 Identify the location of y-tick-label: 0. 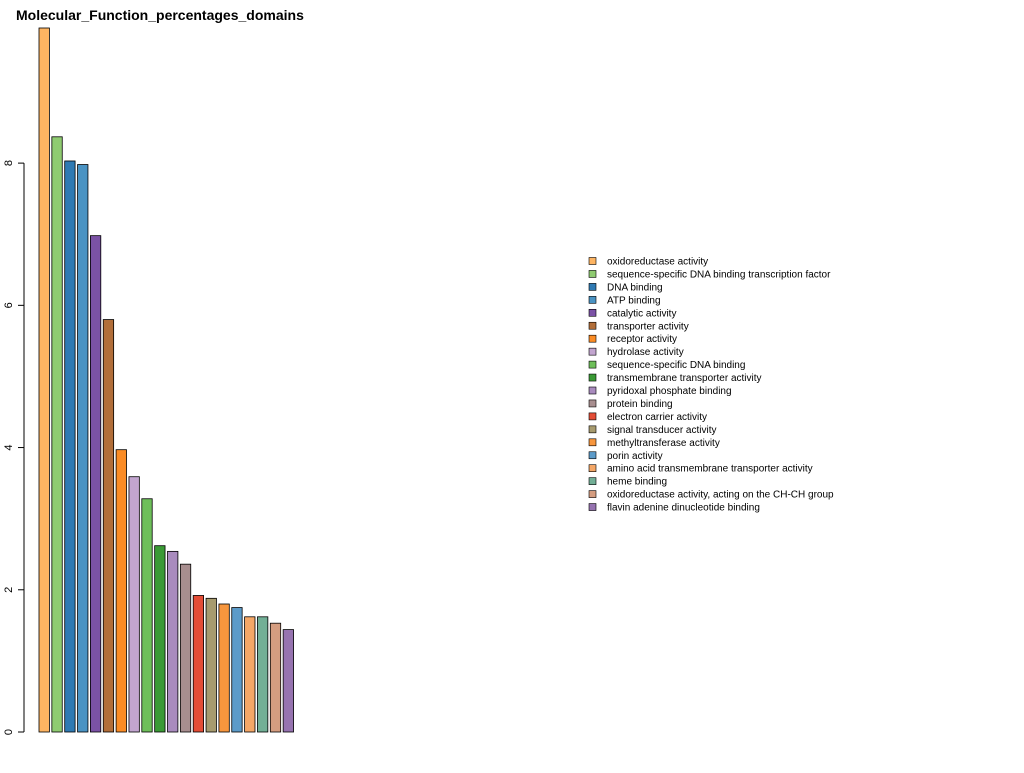
(9, 732).